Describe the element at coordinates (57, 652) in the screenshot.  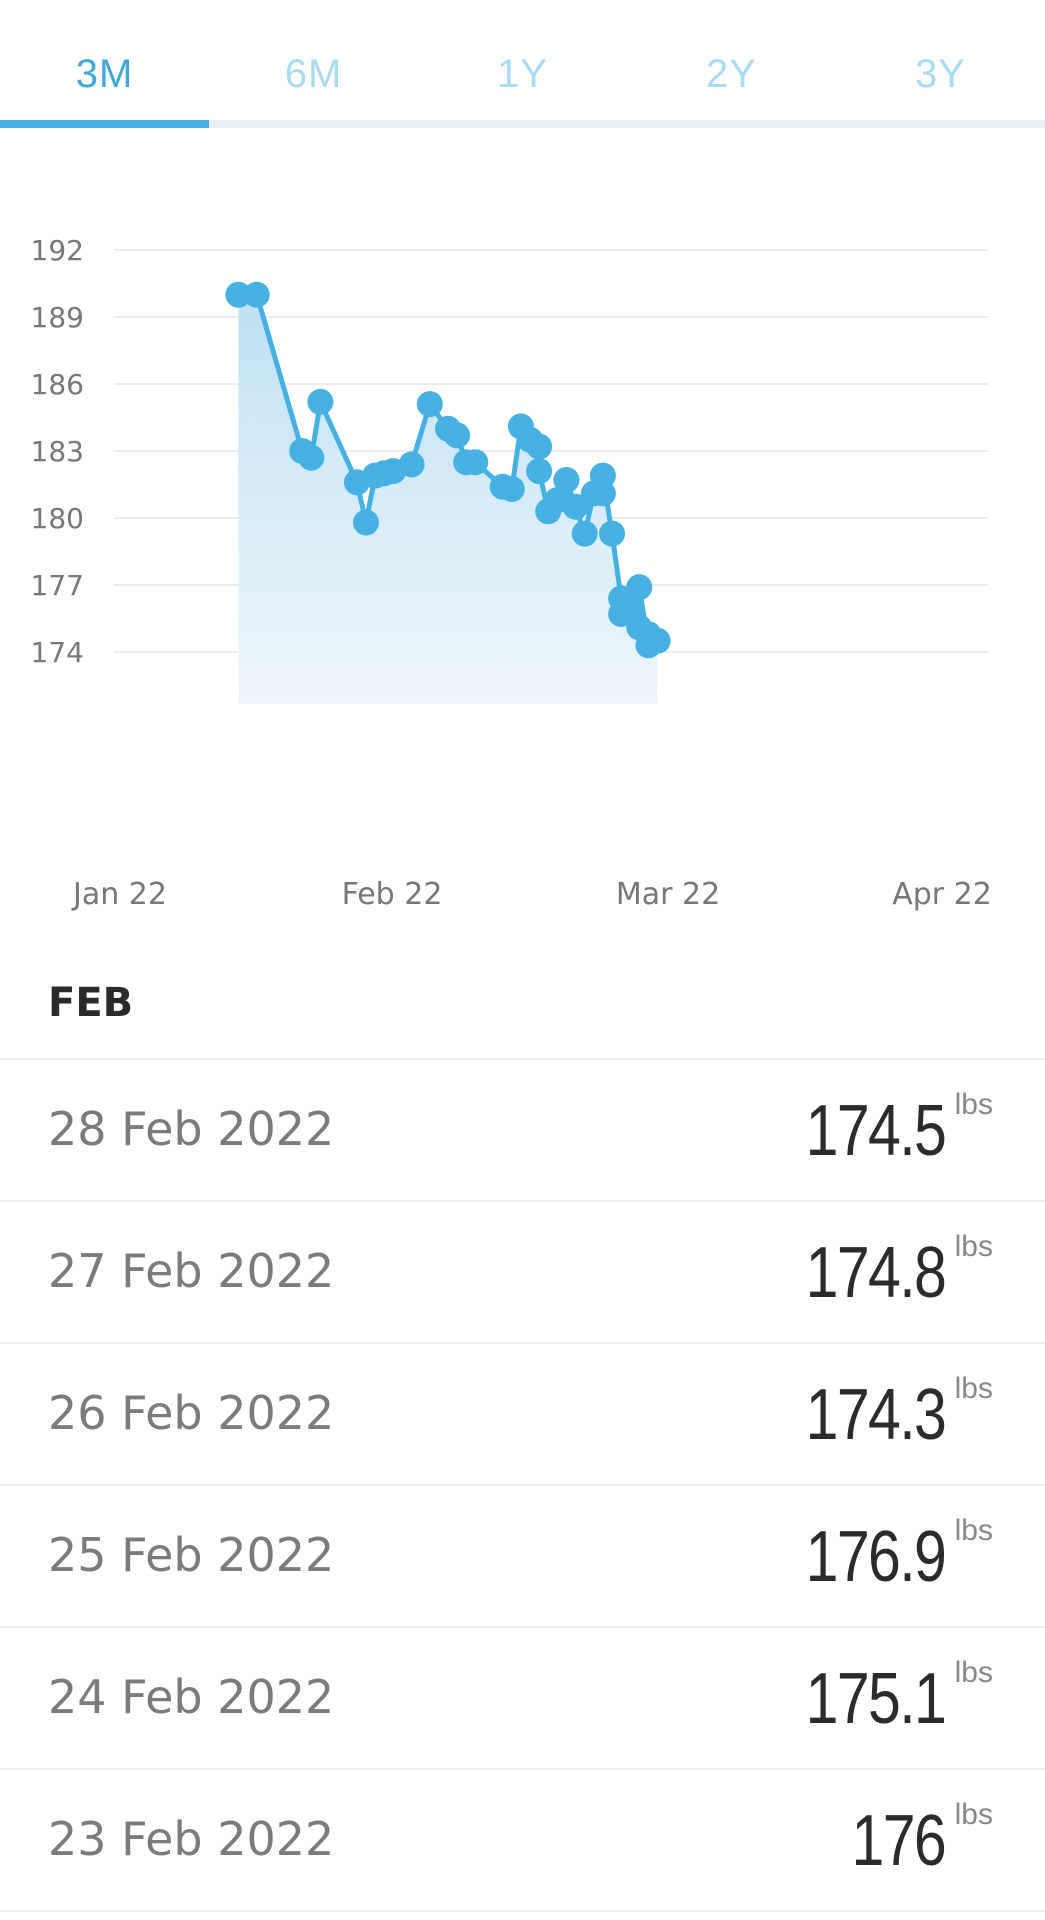
I see `y-tick-label: 174` at that location.